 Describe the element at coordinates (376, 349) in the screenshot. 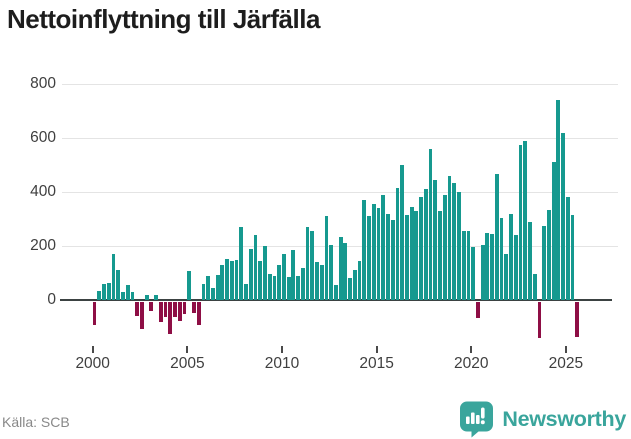

I see `x-tick-2015` at that location.